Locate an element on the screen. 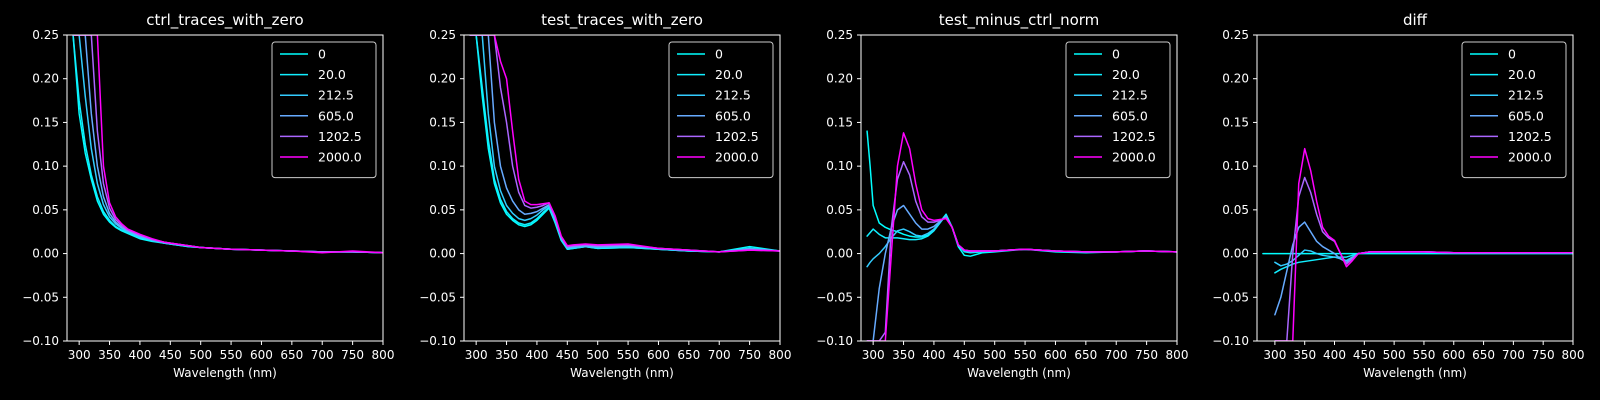  chart-title: test_traces_with_zero is located at coordinates (622, 20).